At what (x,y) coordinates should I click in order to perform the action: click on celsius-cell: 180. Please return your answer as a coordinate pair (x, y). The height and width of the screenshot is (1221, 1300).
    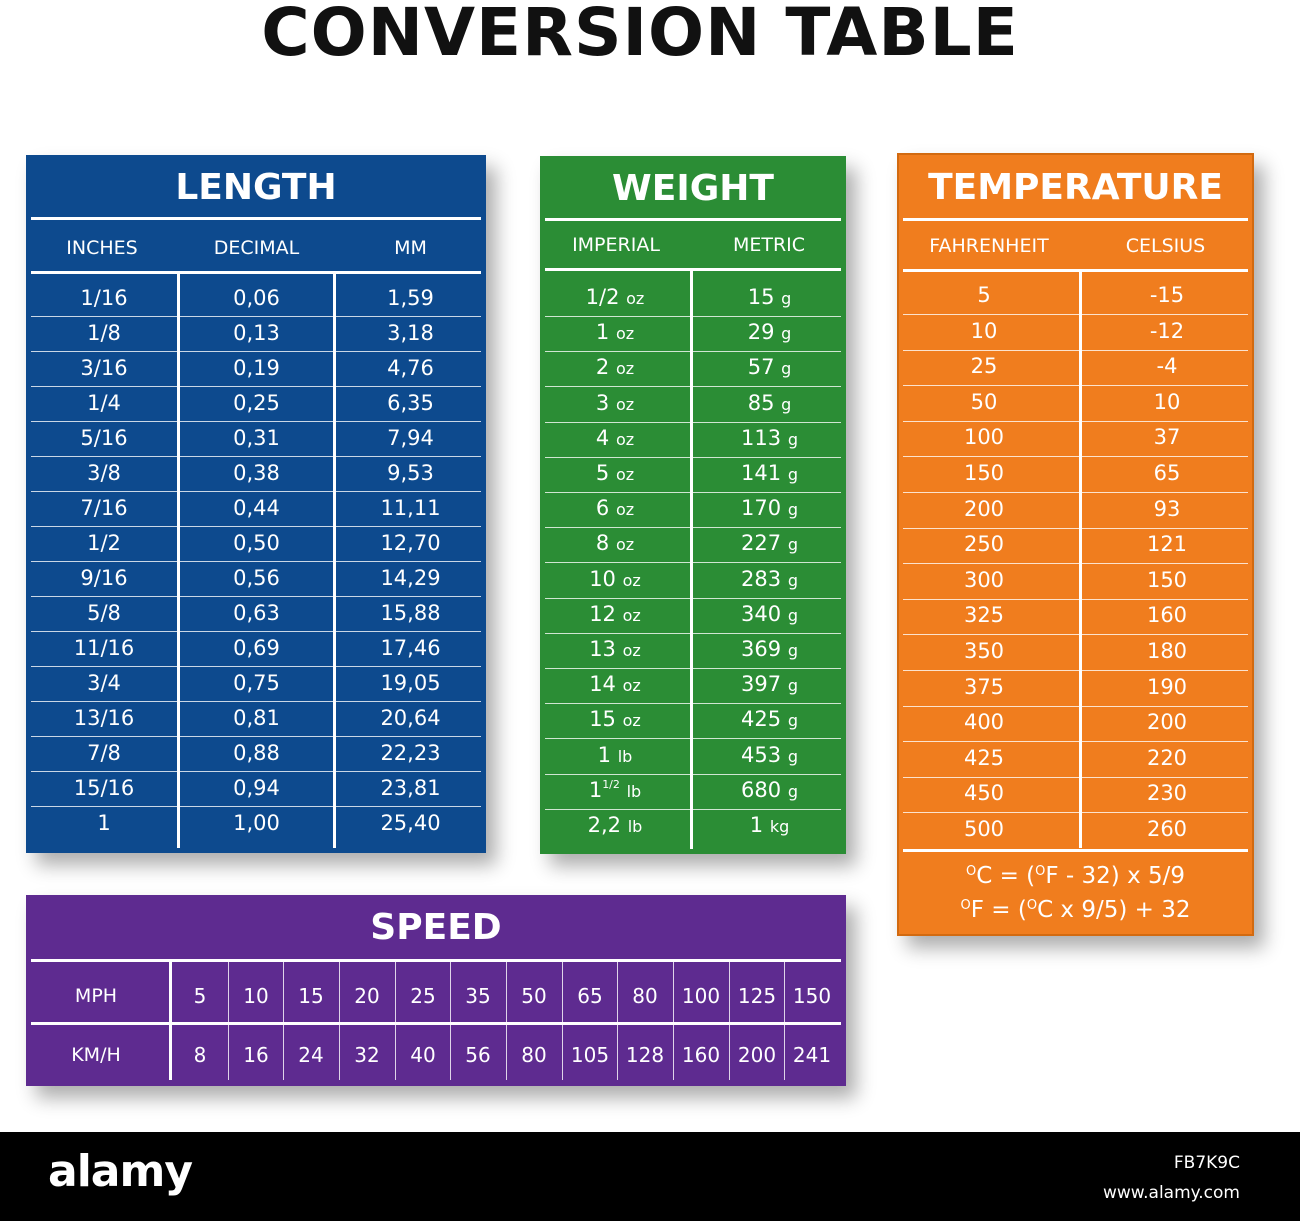
    Looking at the image, I should click on (1167, 651).